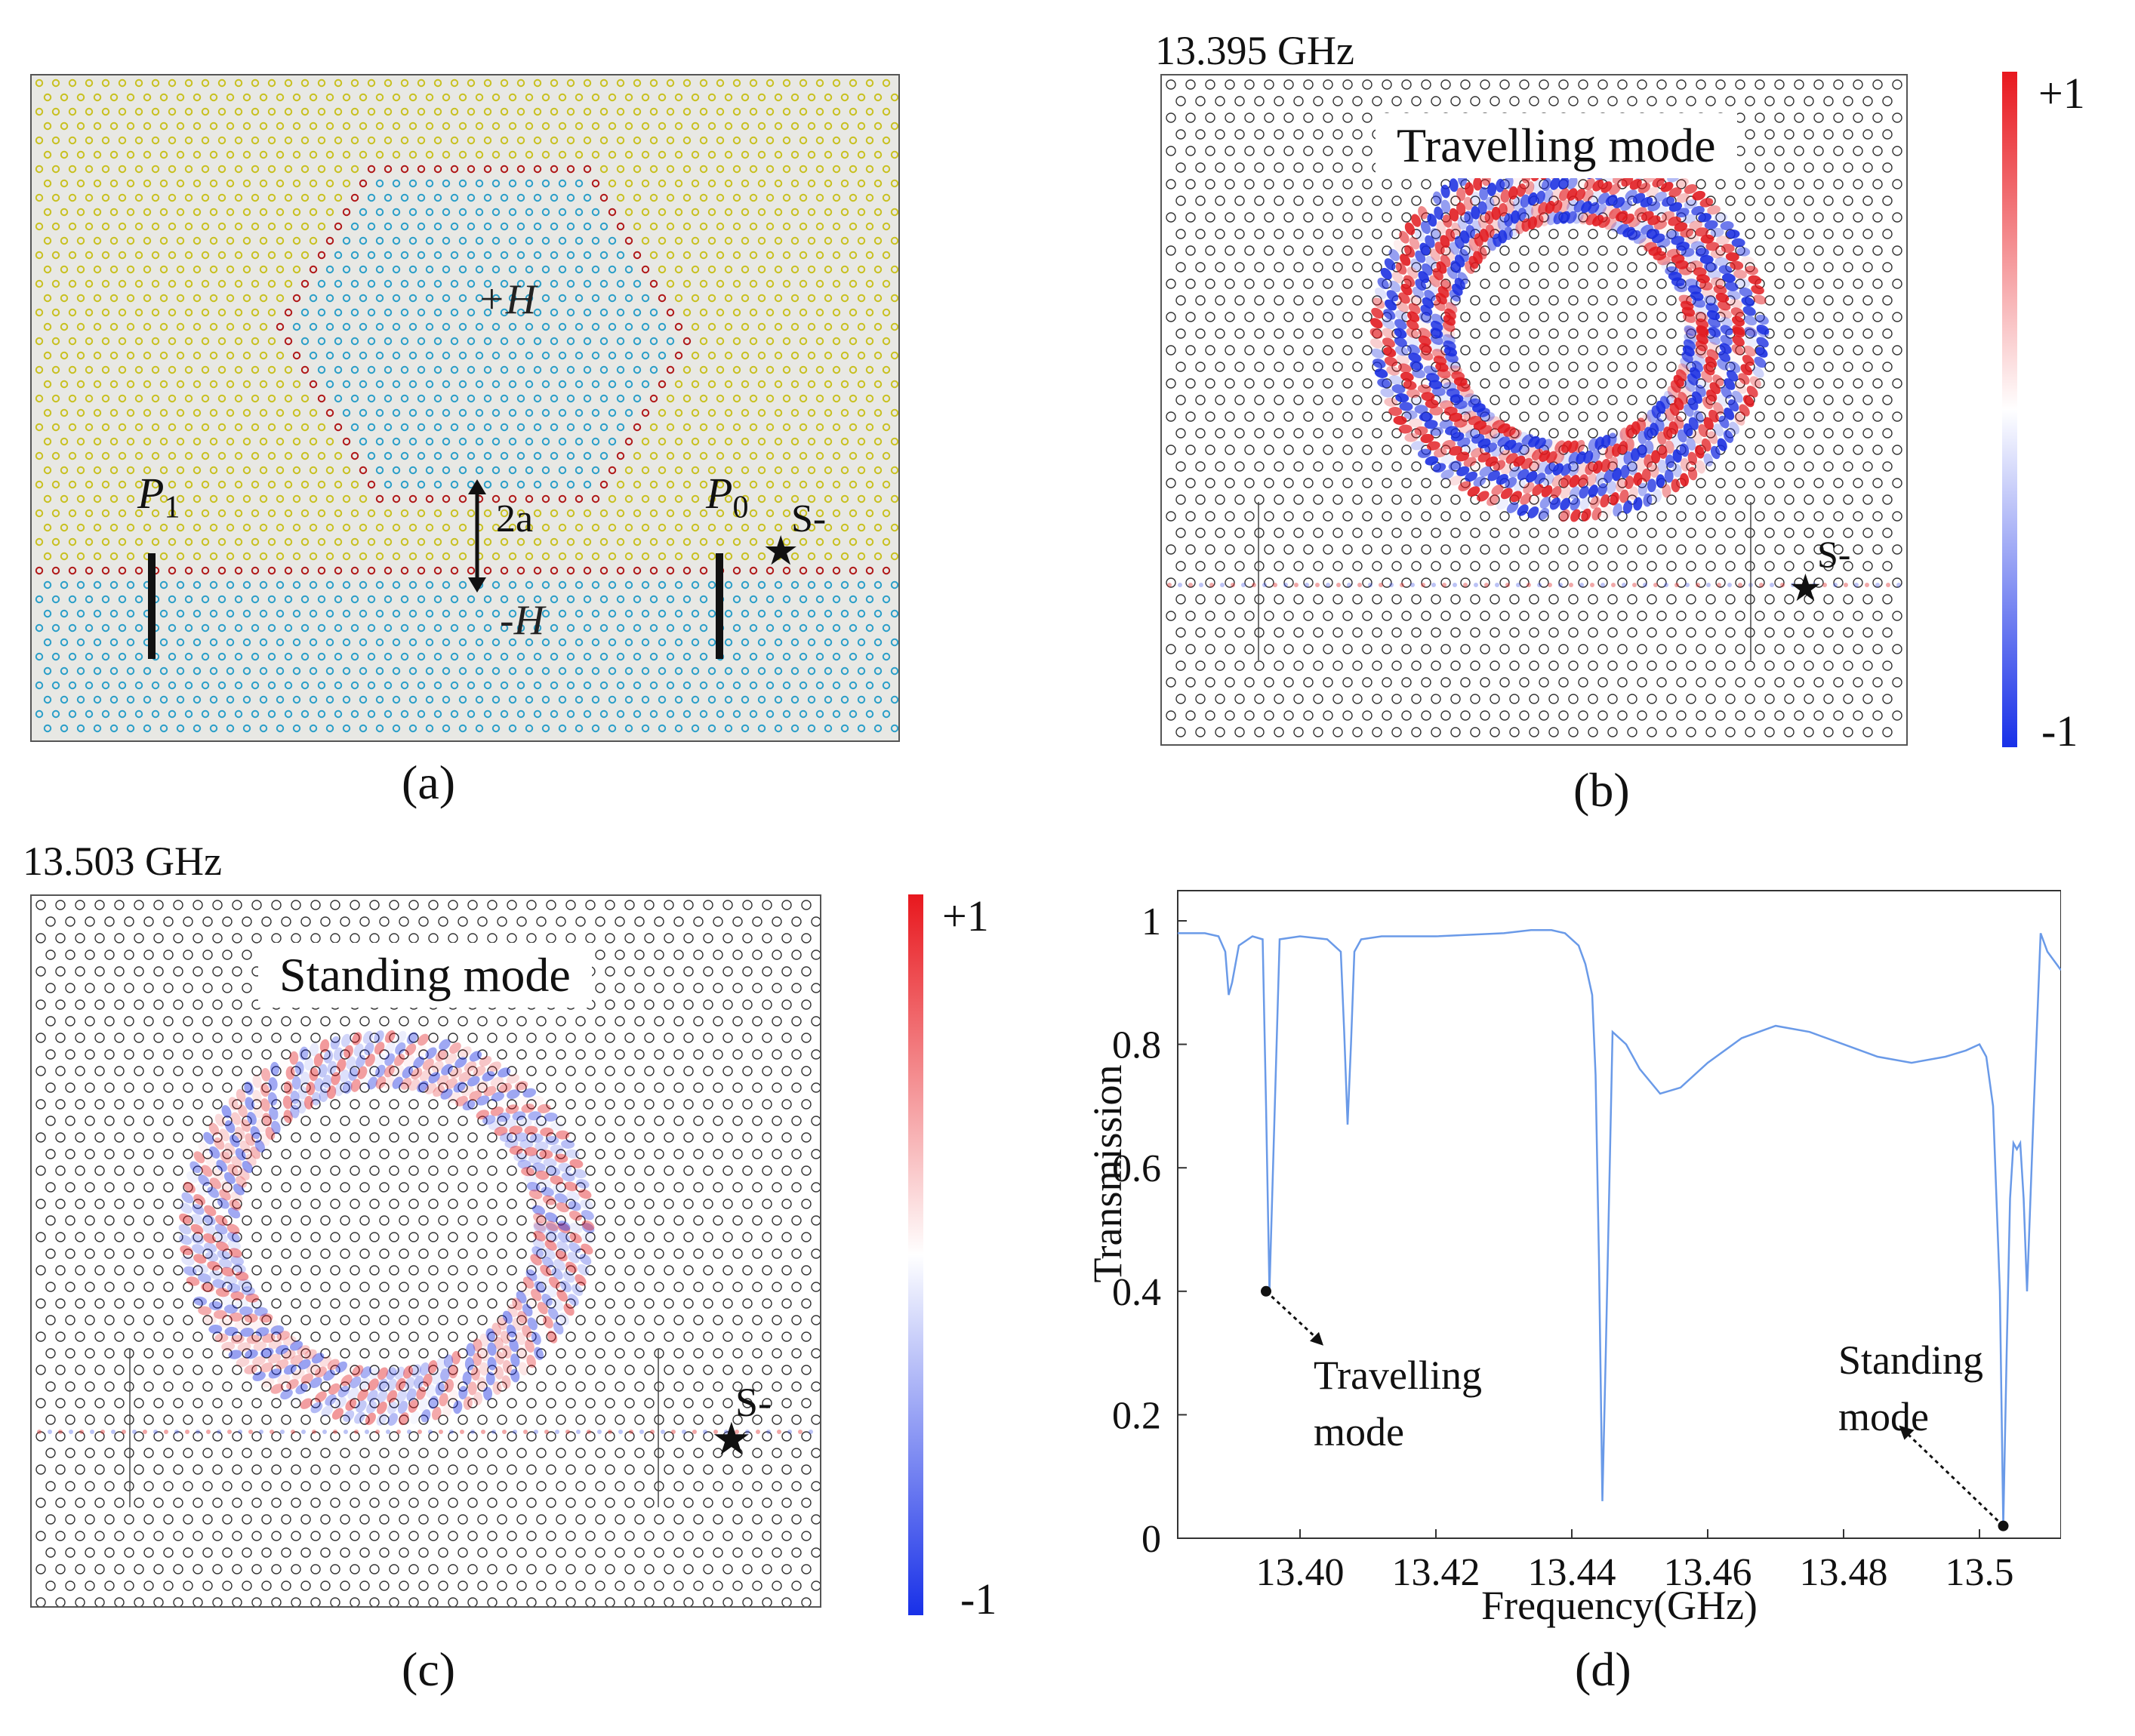 This screenshot has height=1736, width=2135. I want to click on wall-field, so click(1296, 585).